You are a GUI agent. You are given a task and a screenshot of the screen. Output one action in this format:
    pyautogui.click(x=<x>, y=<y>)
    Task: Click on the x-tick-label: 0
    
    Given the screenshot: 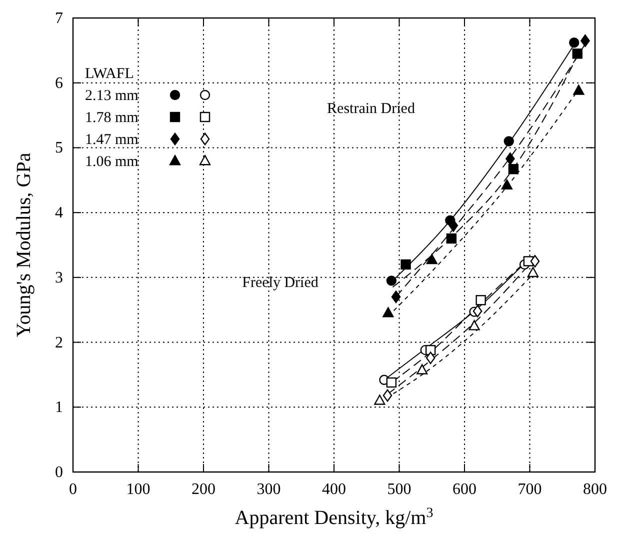 What is the action you would take?
    pyautogui.click(x=73, y=489)
    